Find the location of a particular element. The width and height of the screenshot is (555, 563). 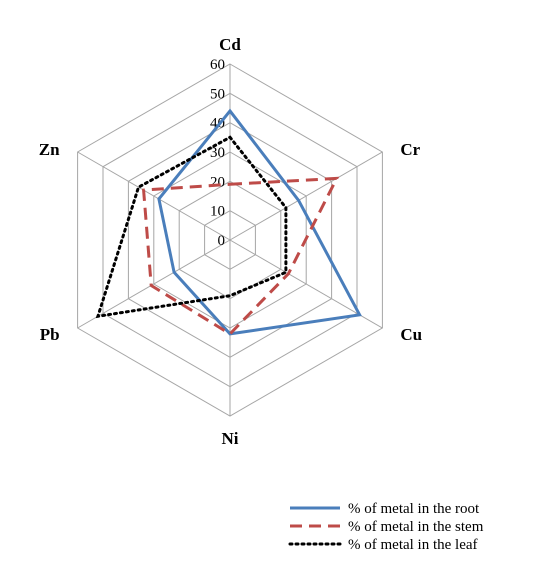

axis-label-cd: Cd is located at coordinates (230, 44).